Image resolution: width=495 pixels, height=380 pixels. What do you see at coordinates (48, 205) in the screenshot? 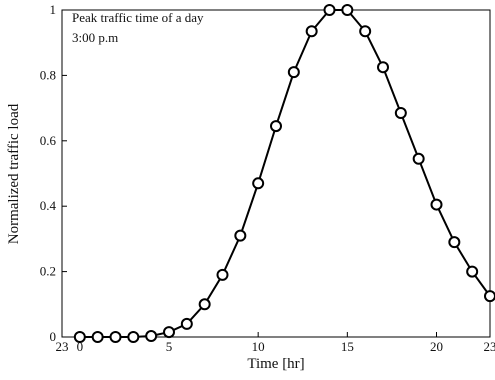
I see `y-tick-label: 0.4` at bounding box center [48, 205].